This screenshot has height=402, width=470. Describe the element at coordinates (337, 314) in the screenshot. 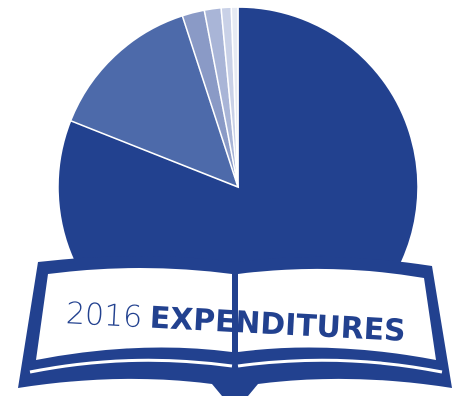

I see `book-page-right` at that location.